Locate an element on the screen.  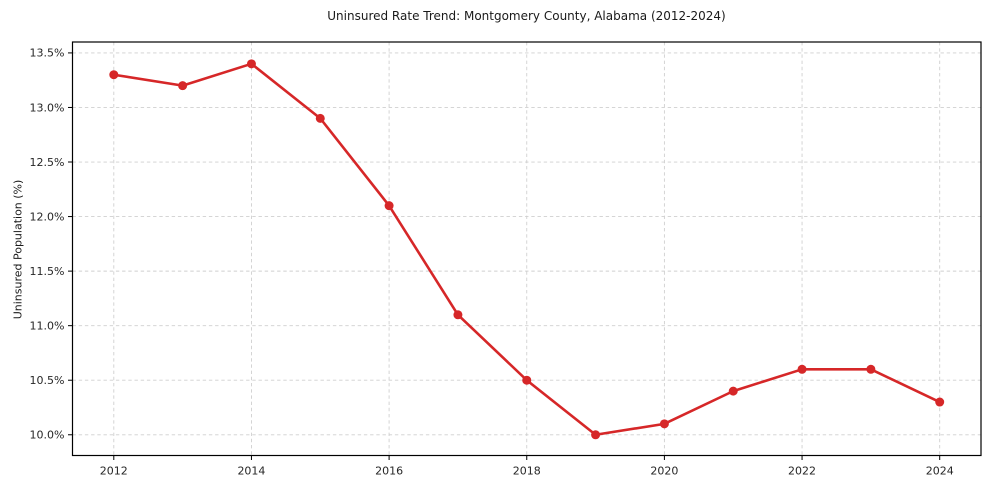
data-point-2015 is located at coordinates (320, 118).